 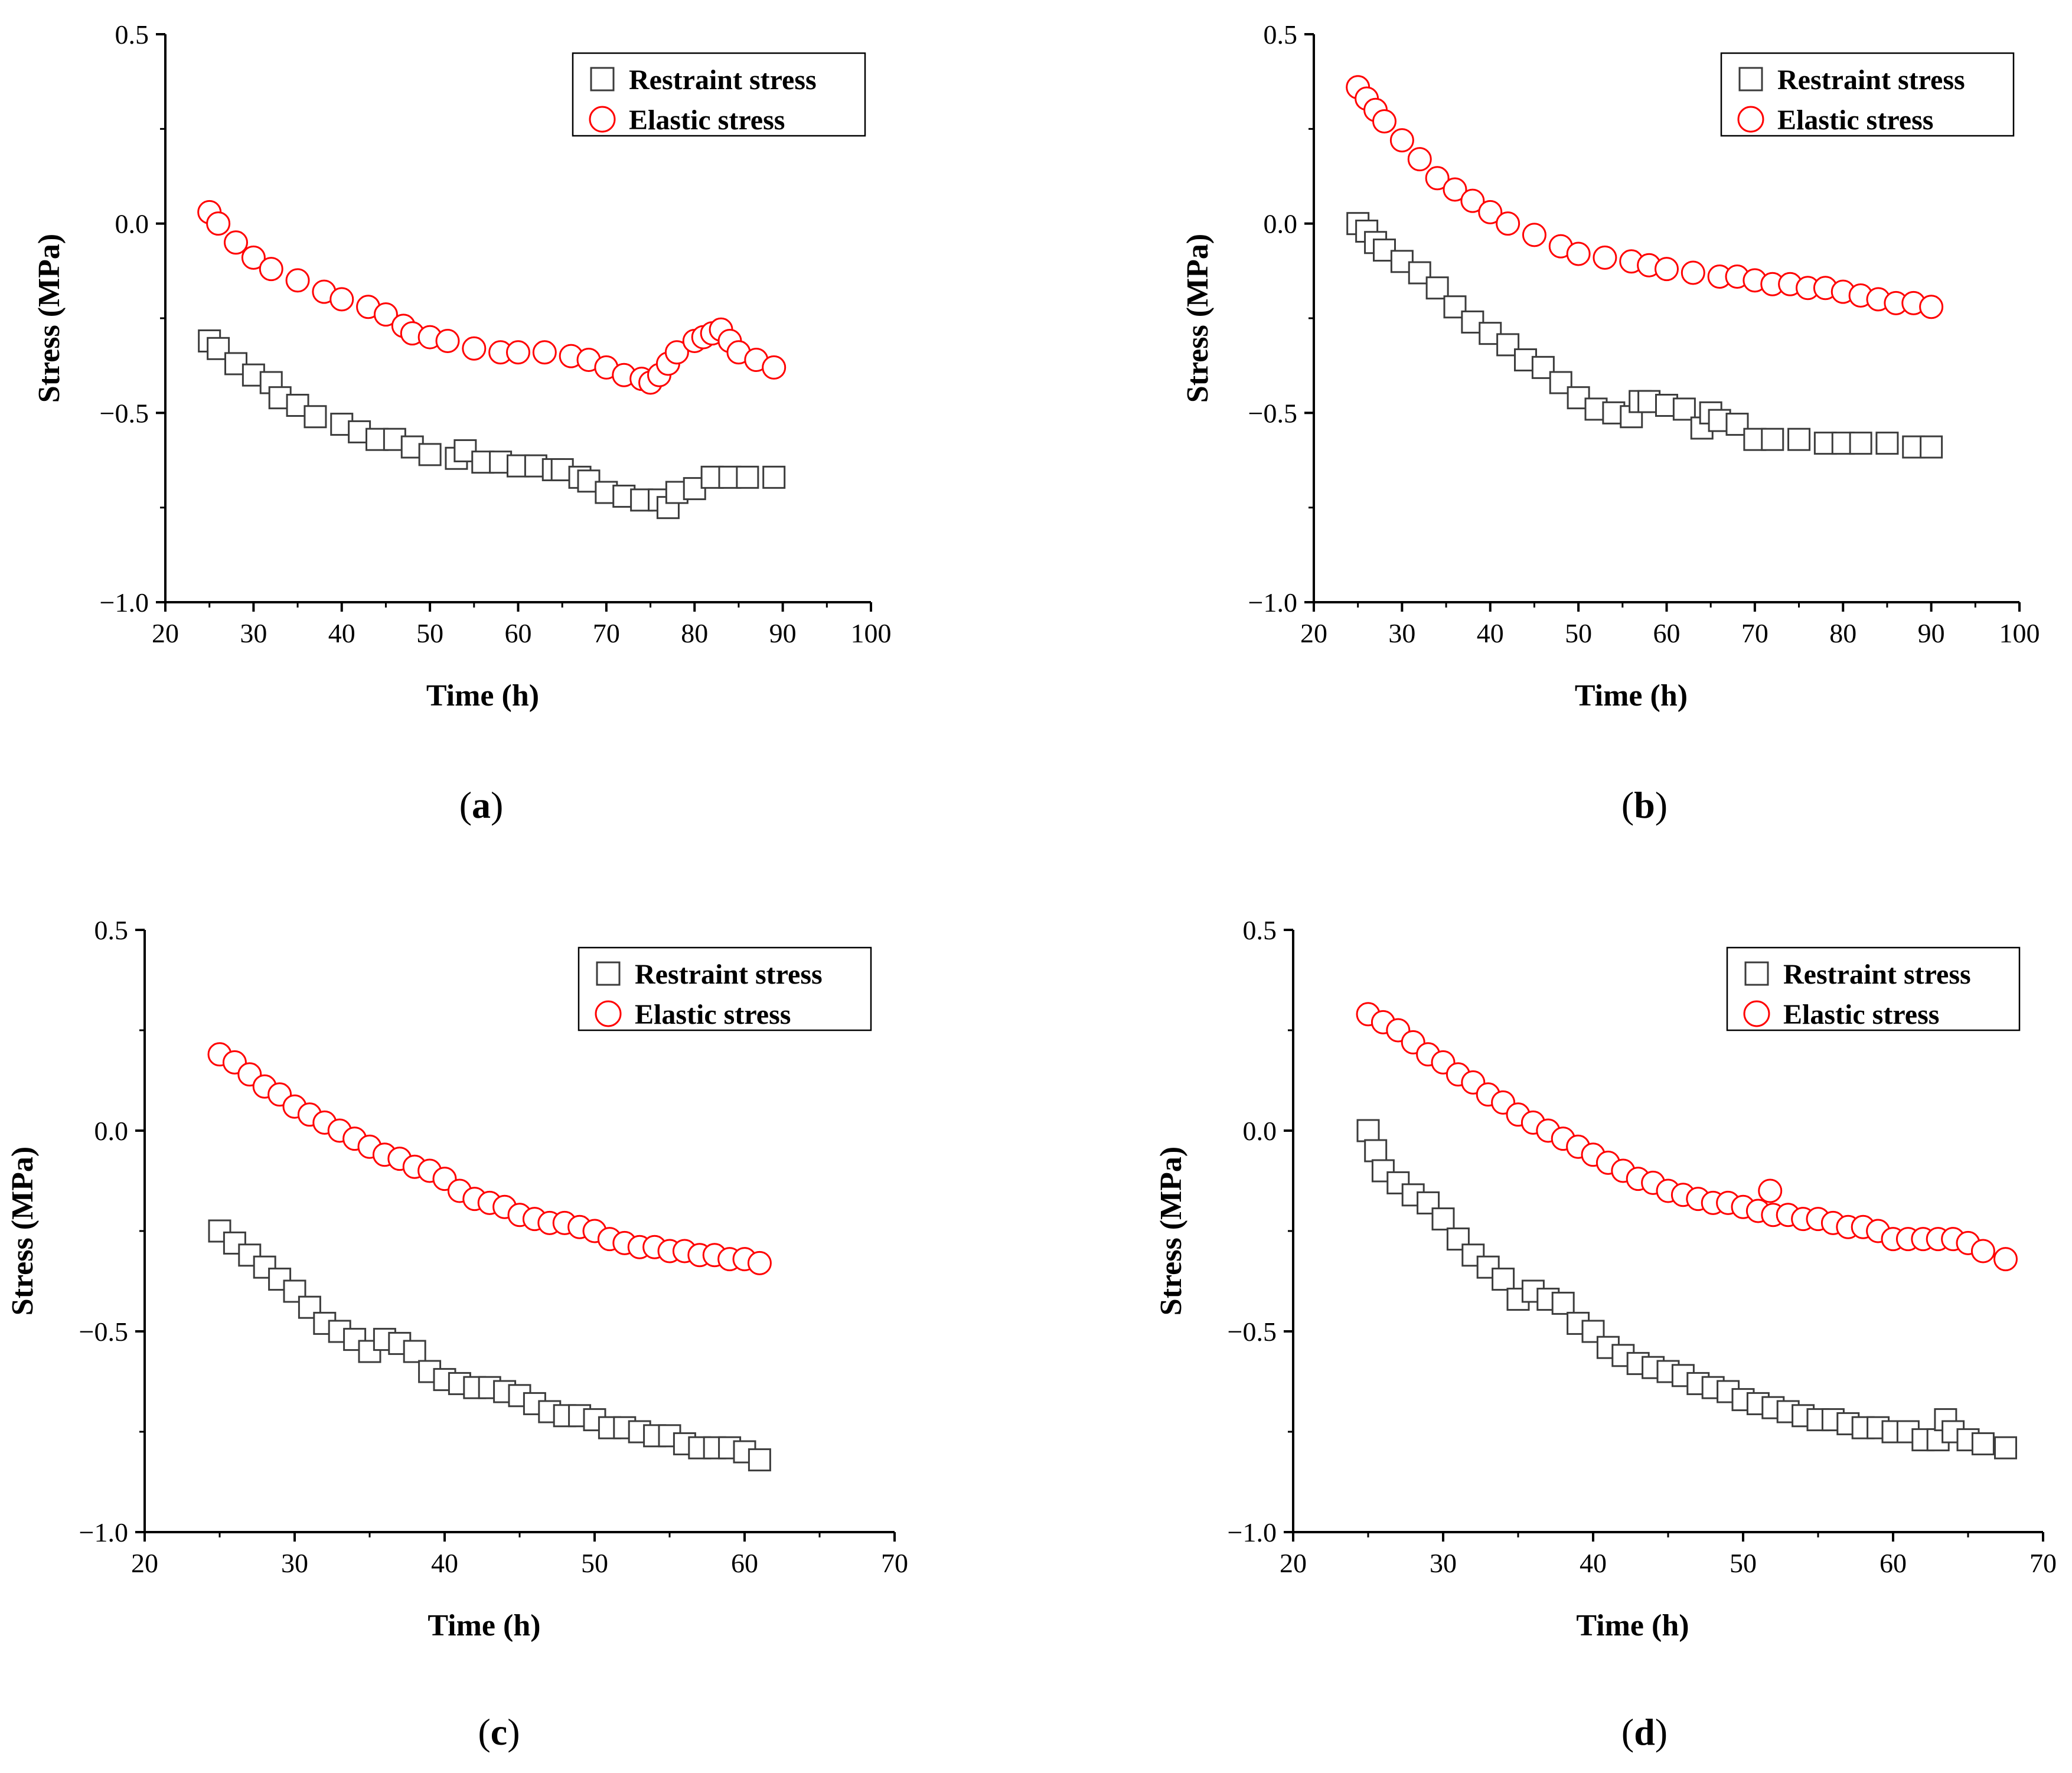 I want to click on x-tick-label: 30, so click(x=1443, y=1563).